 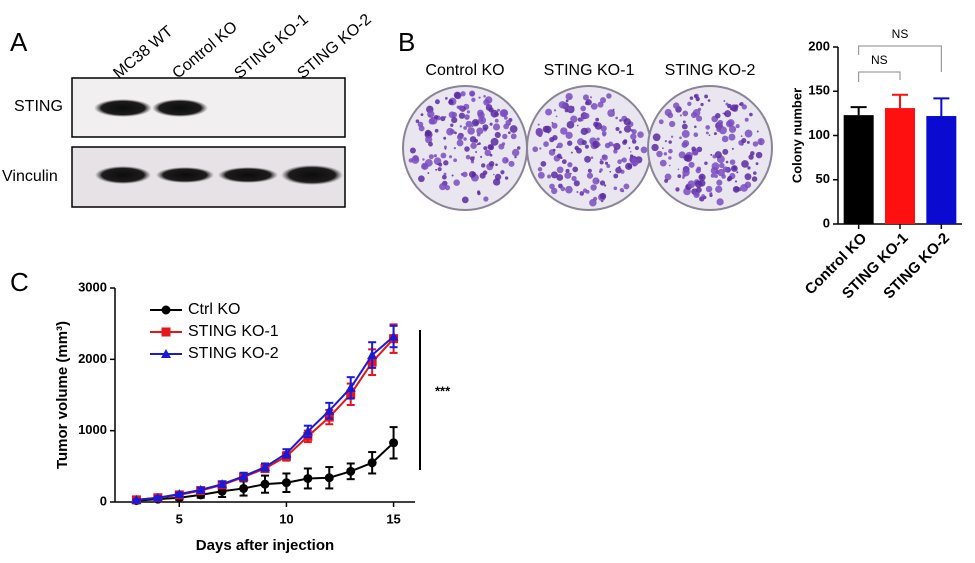 I want to click on x-tick-label: 15, so click(x=393, y=518).